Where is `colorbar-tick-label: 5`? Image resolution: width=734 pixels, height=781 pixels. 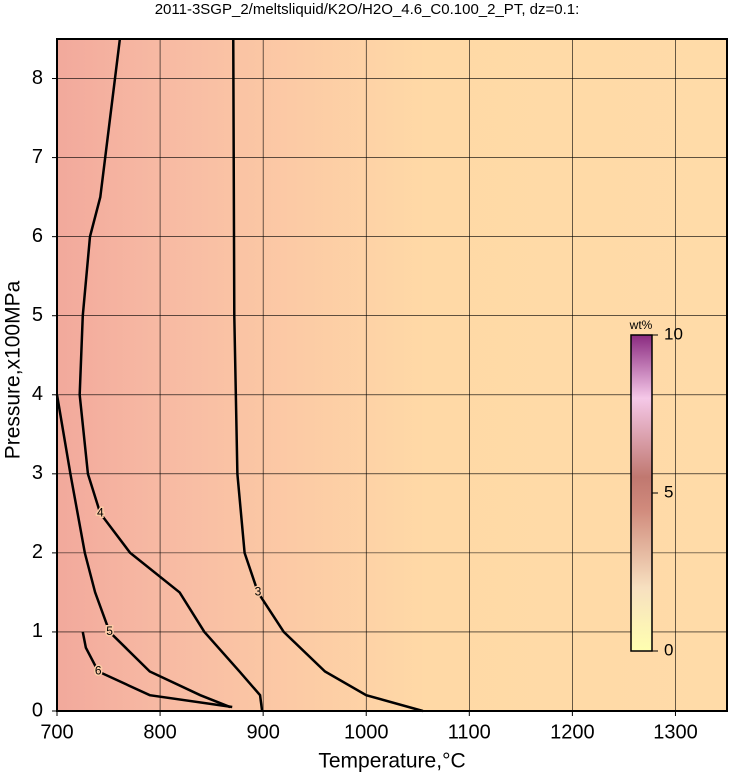
colorbar-tick-label: 5 is located at coordinates (668, 491).